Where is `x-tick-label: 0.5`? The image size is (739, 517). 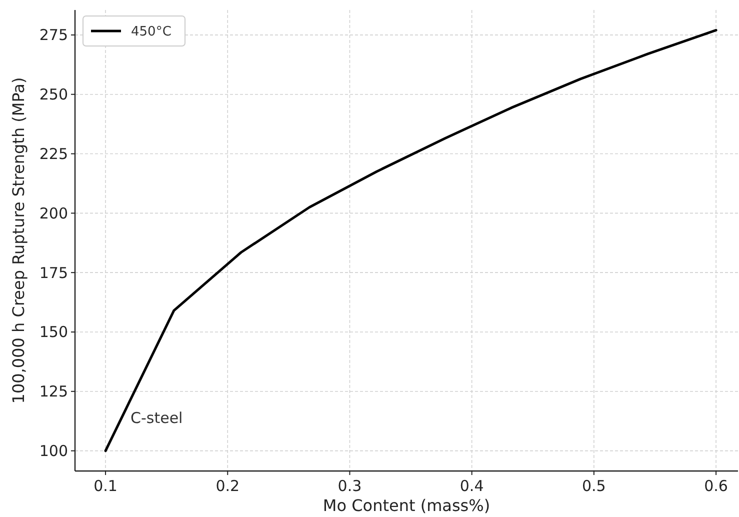
x-tick-label: 0.5 is located at coordinates (594, 486).